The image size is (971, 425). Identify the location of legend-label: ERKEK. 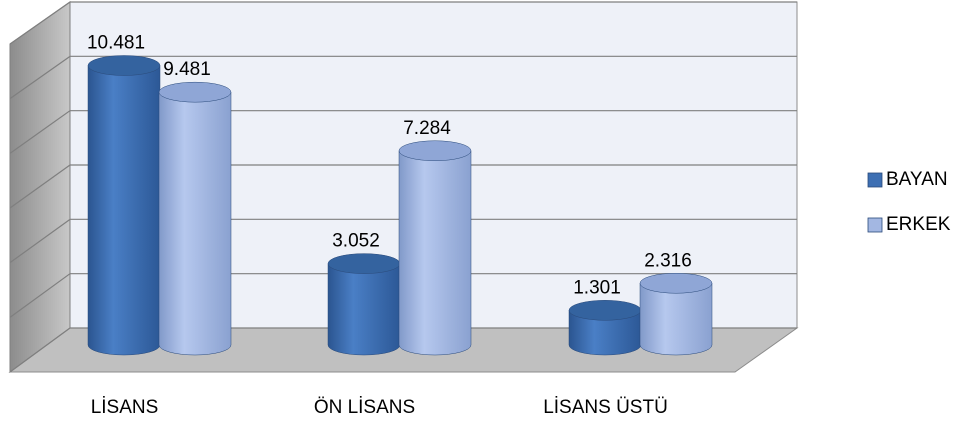
(918, 224).